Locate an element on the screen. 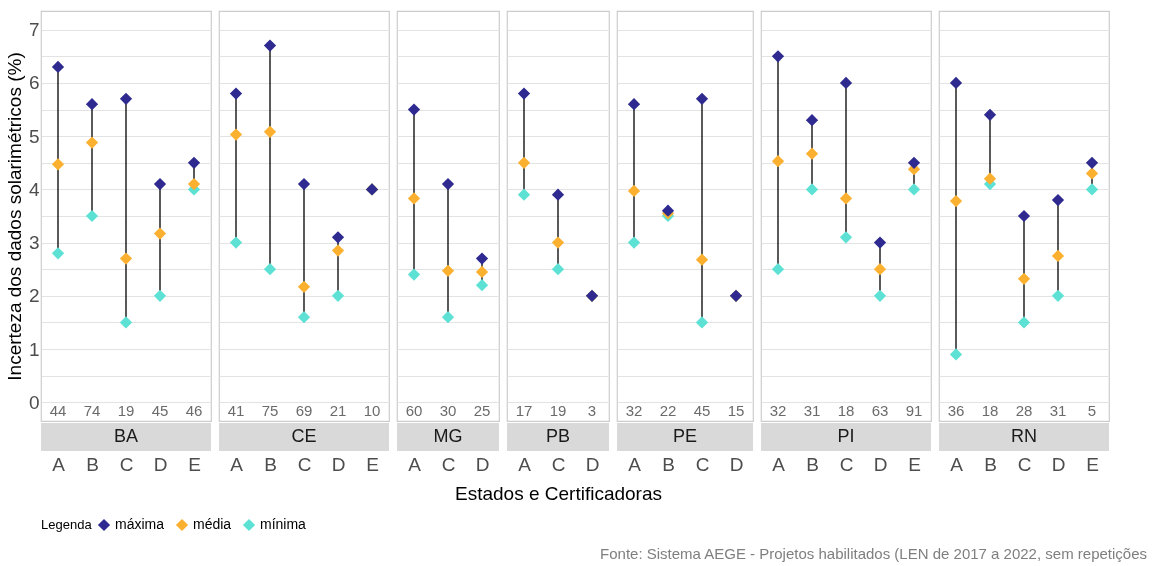  annotation: 74 is located at coordinates (92, 410).